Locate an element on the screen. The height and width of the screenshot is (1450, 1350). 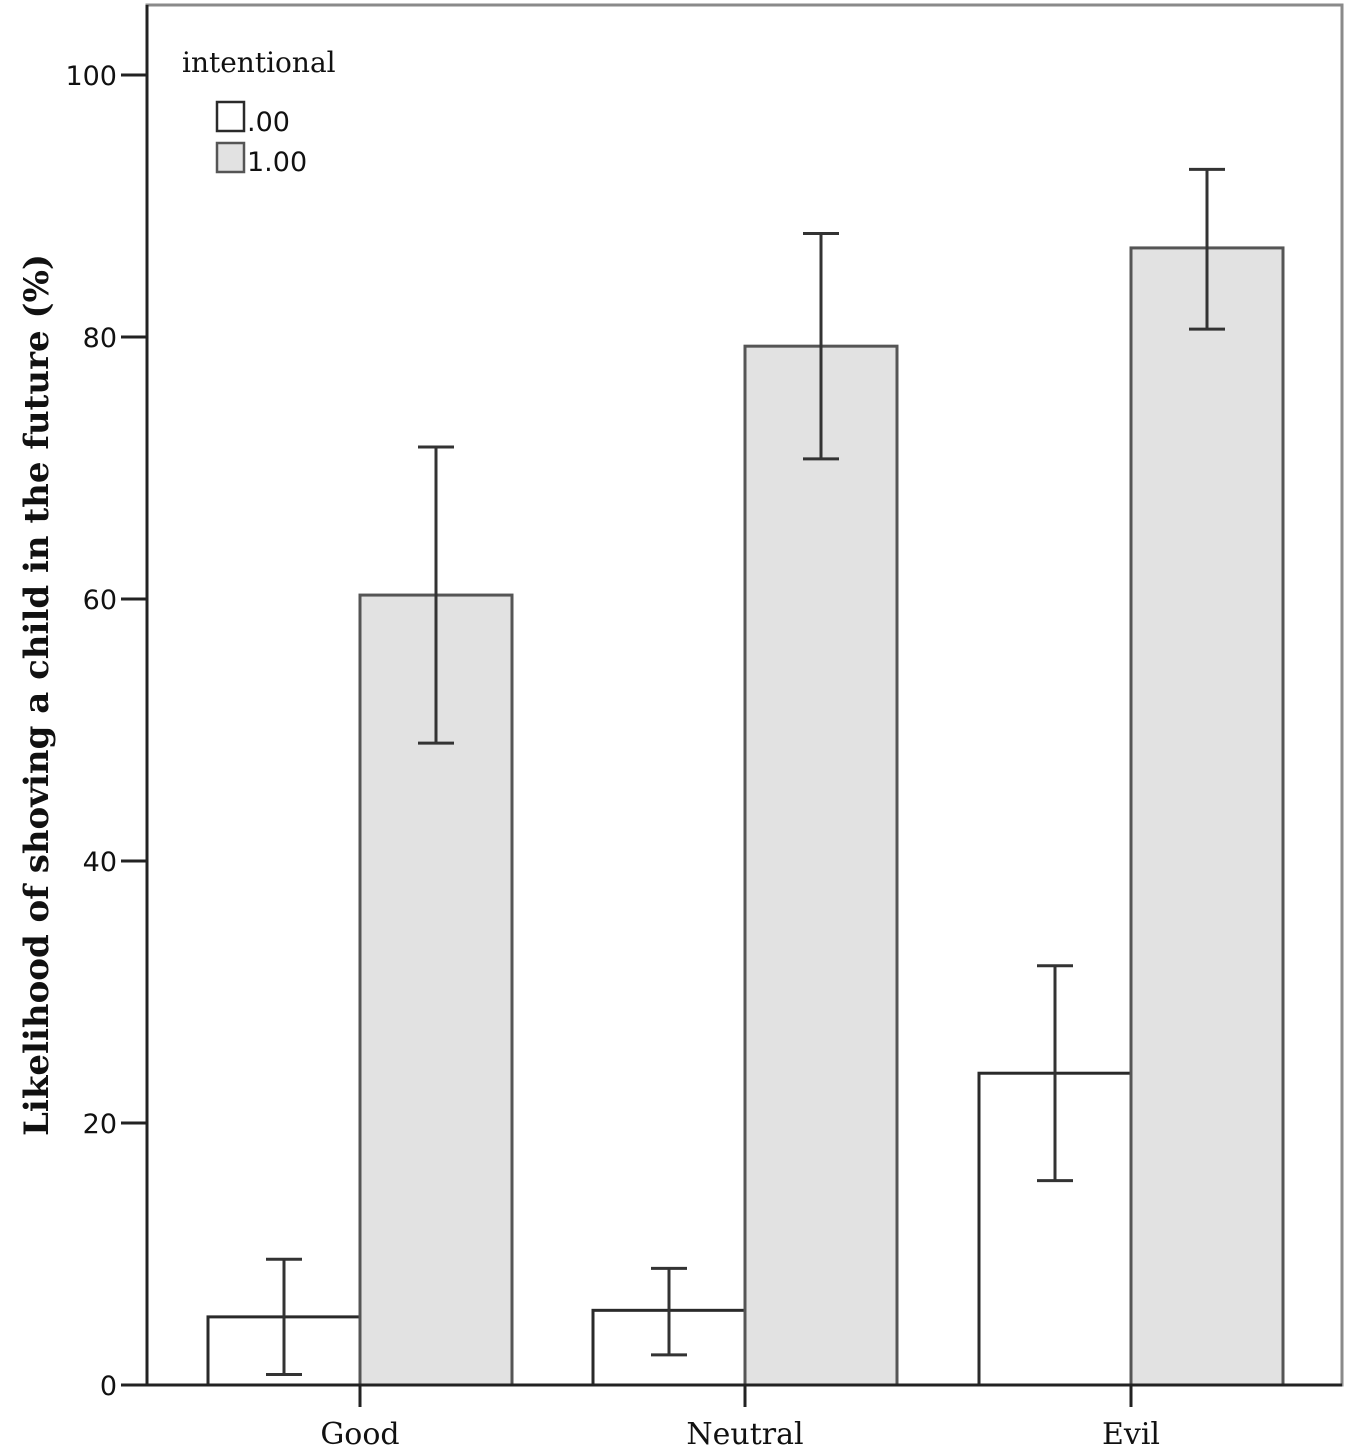
y-tick-label-60: 60 is located at coordinates (100, 600).